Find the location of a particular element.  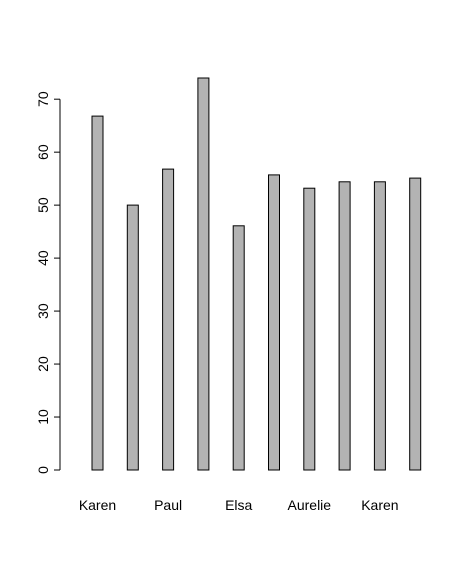

x-category-label: Paul is located at coordinates (168, 505).